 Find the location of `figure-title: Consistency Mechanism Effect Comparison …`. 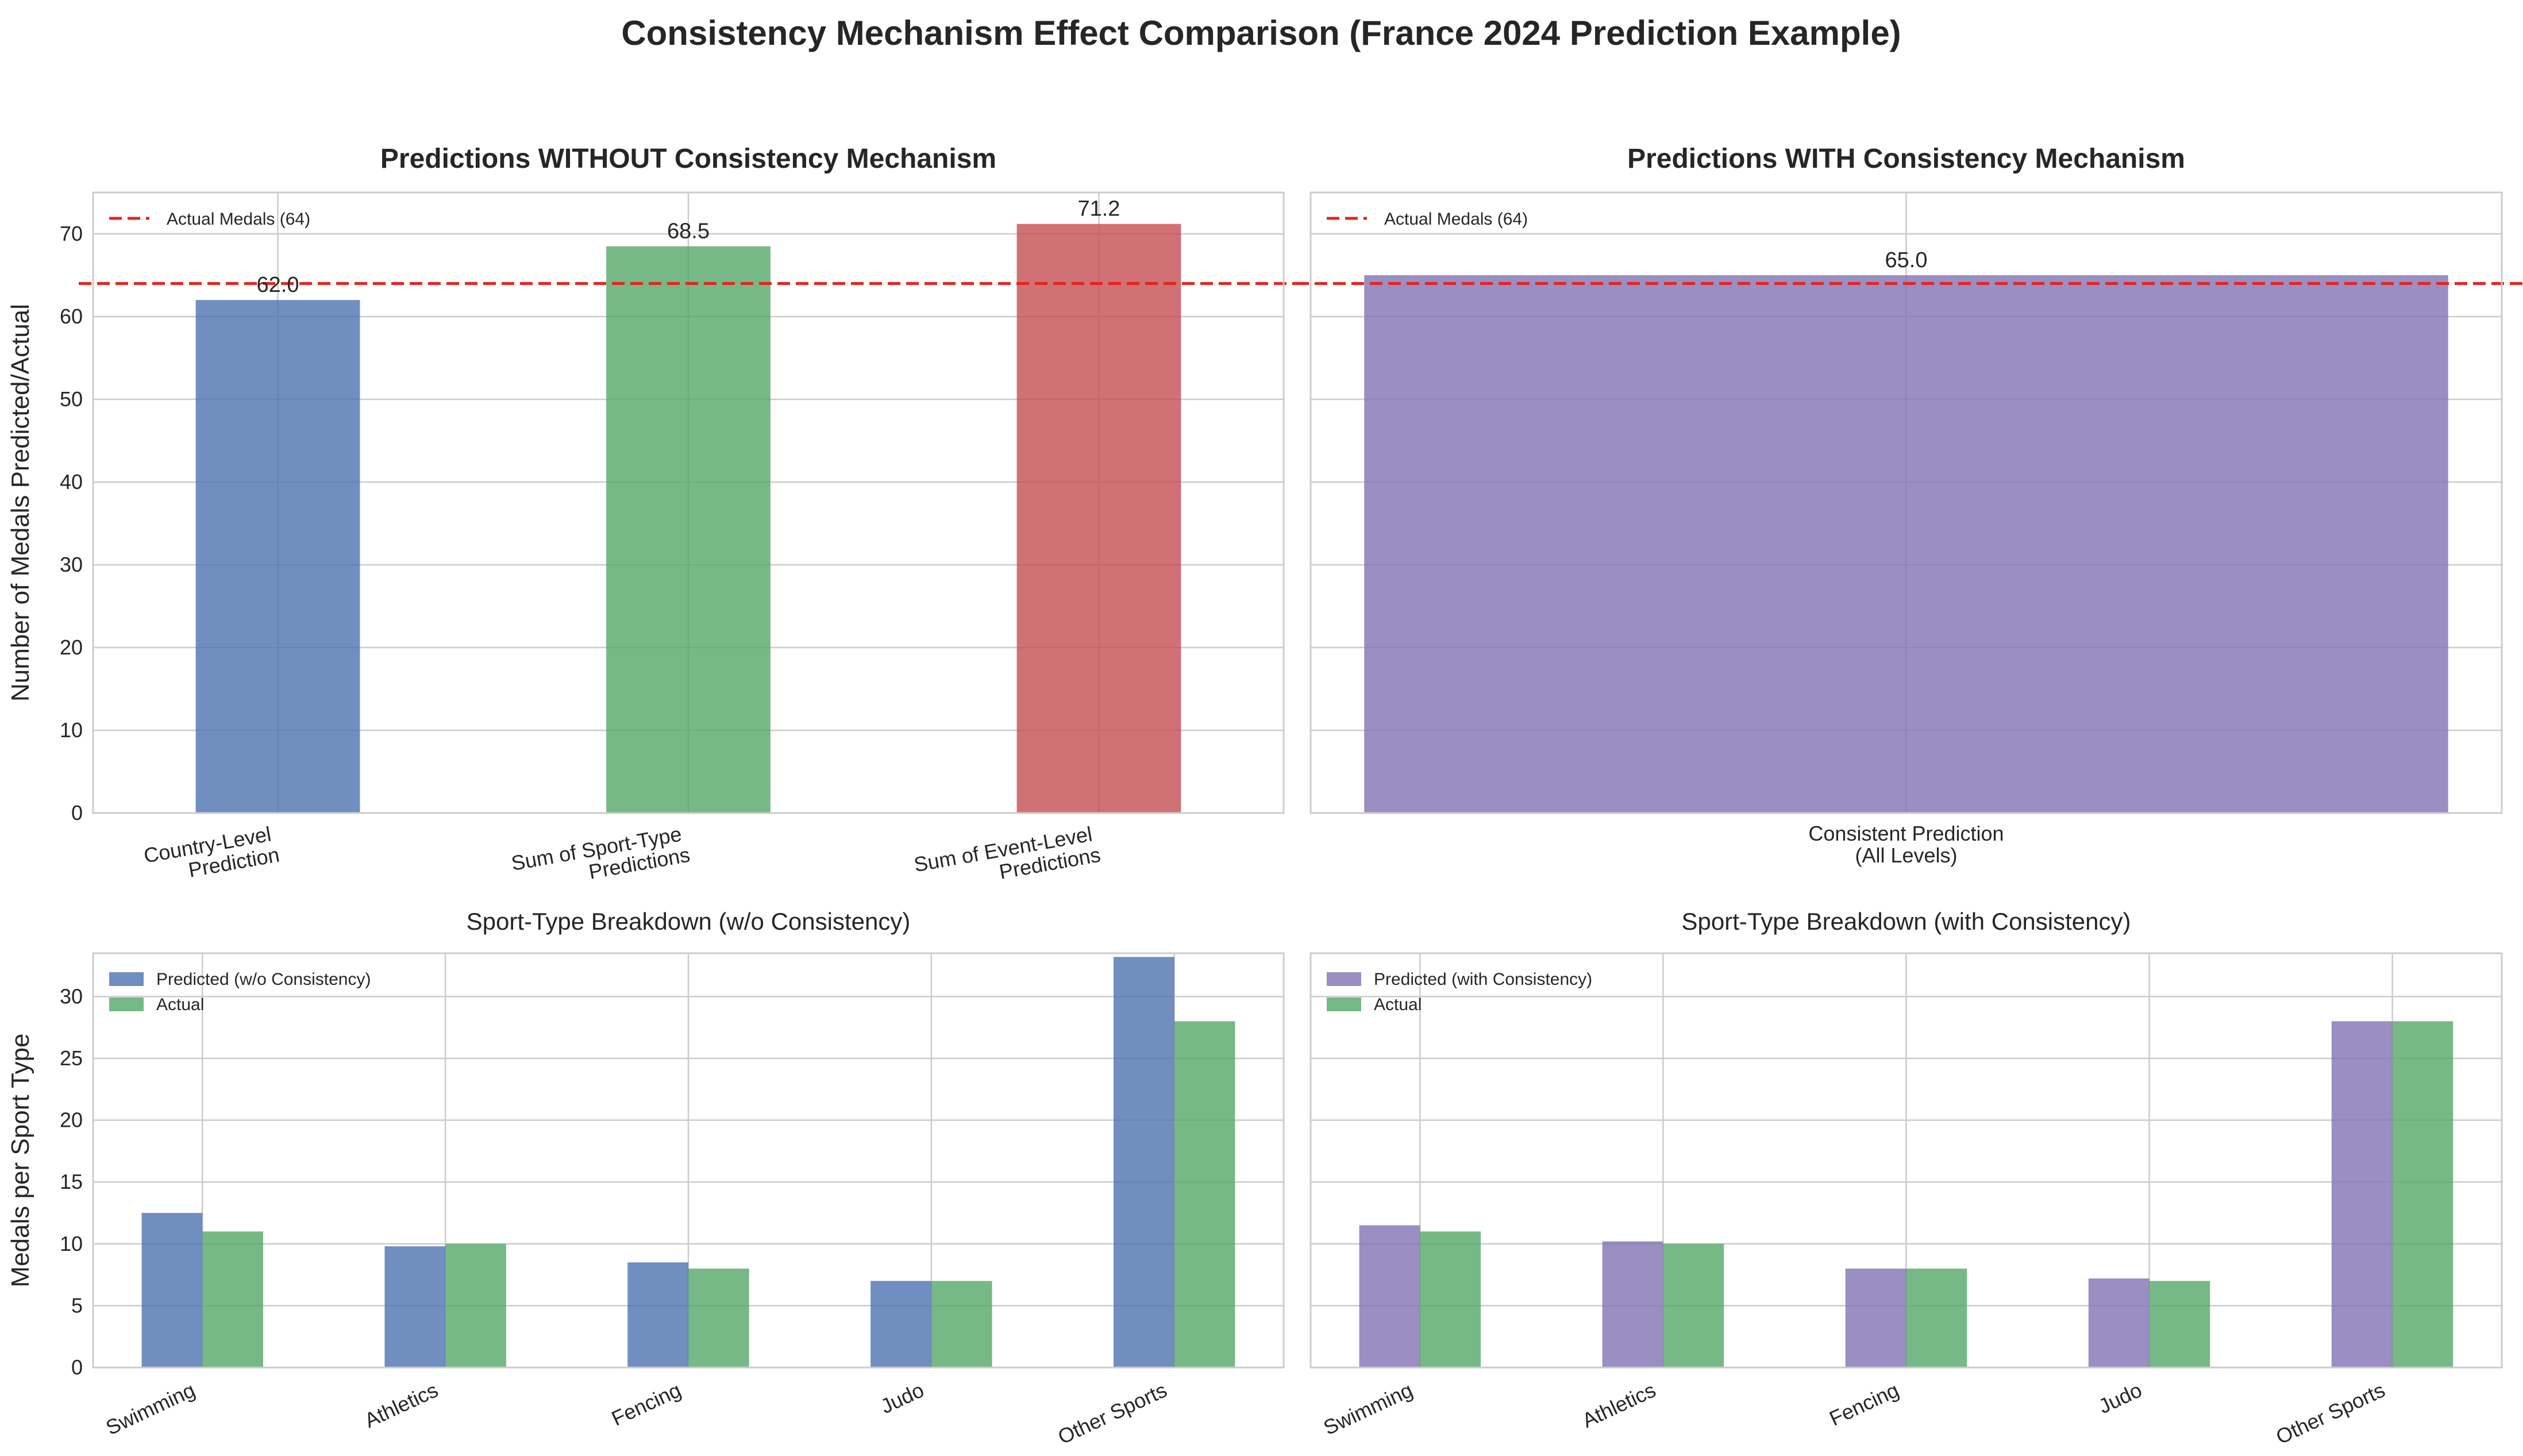

figure-title: Consistency Mechanism Effect Comparison … is located at coordinates (1261, 33).